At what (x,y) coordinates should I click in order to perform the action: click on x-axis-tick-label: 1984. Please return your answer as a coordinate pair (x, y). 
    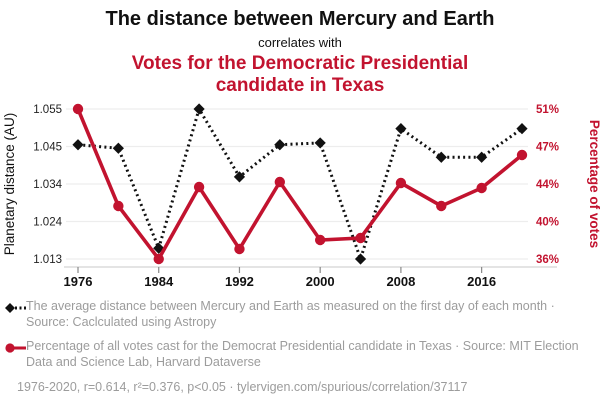
    Looking at the image, I should click on (159, 281).